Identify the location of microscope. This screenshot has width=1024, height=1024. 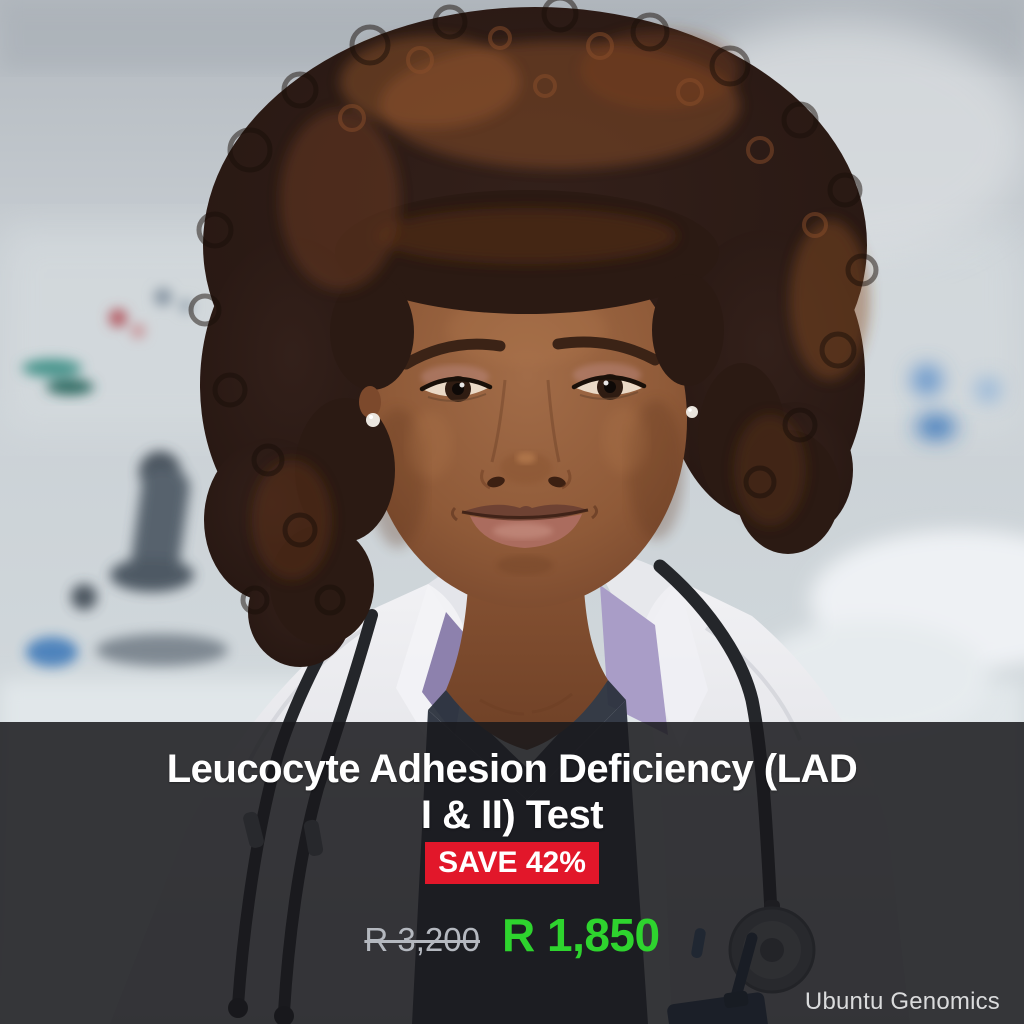
(127, 559).